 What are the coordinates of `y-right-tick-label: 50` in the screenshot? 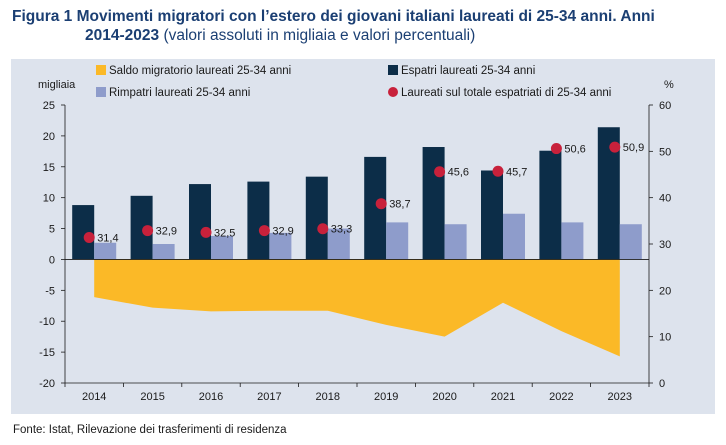 It's located at (665, 152).